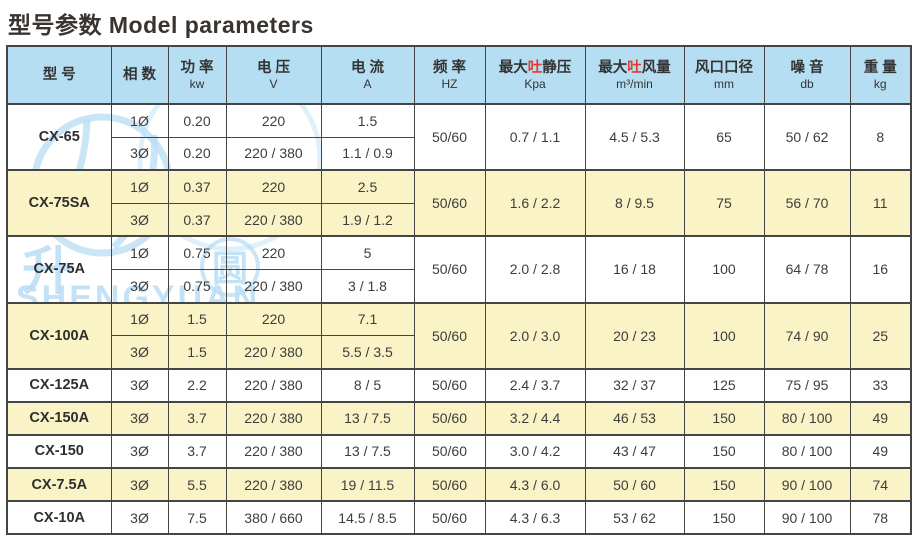  Describe the element at coordinates (724, 136) in the screenshot. I see `cell-outlet-diameter: 65` at that location.